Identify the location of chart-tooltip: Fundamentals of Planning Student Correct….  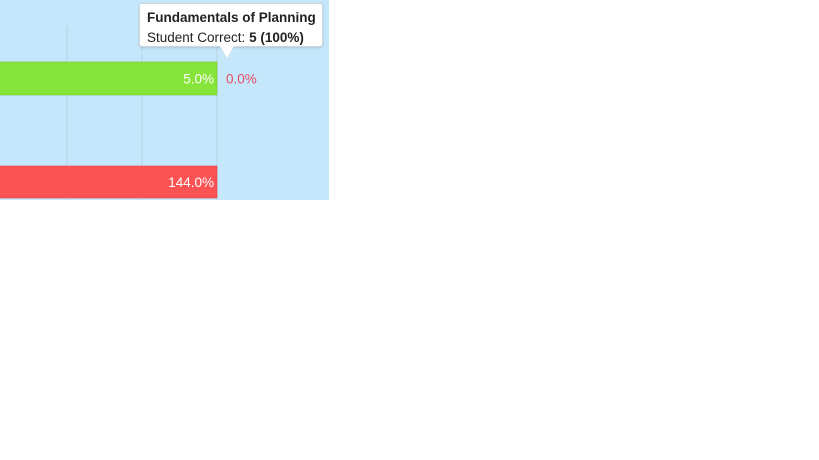
(231, 25).